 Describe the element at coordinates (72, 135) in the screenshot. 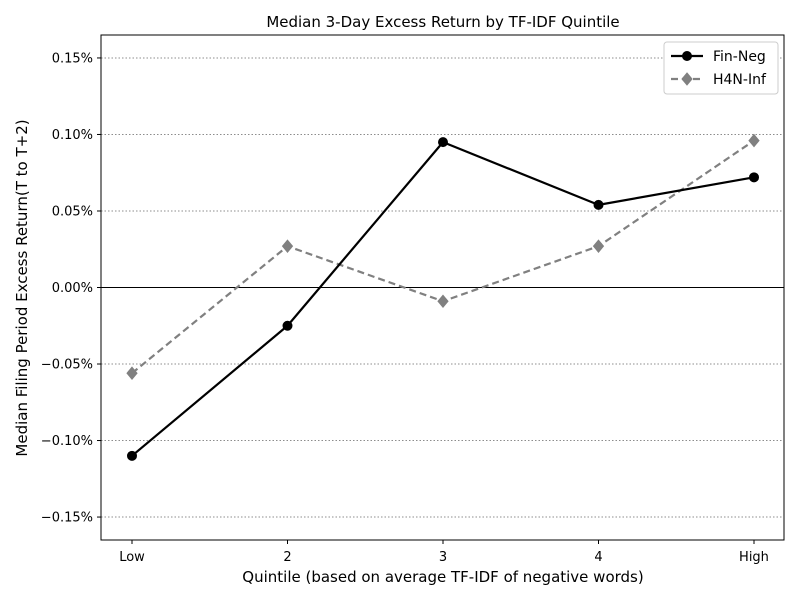

I see `y-tick-label: 0.10%` at that location.